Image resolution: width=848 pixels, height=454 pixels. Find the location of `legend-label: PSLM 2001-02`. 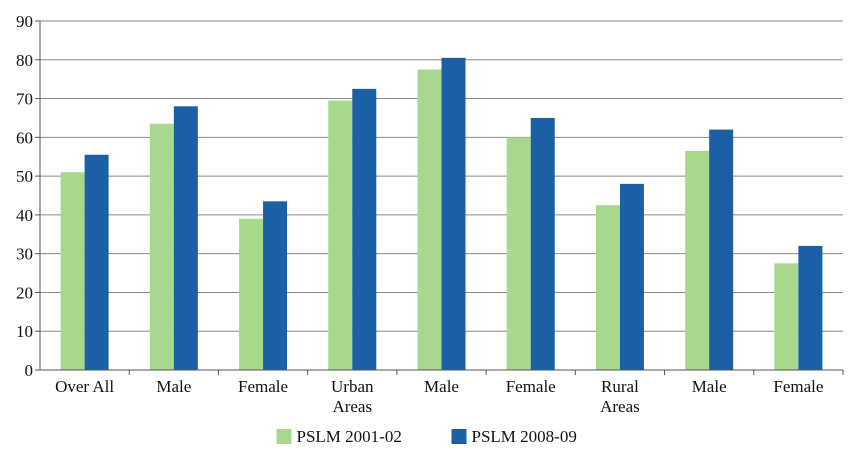

legend-label: PSLM 2001-02 is located at coordinates (349, 436).